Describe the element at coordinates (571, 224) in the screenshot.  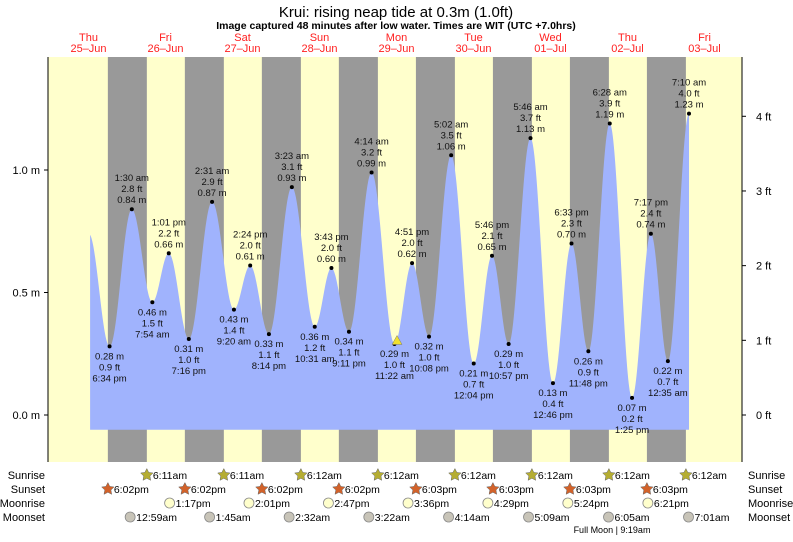
I see `high-tide-label: 2.3 ft` at that location.